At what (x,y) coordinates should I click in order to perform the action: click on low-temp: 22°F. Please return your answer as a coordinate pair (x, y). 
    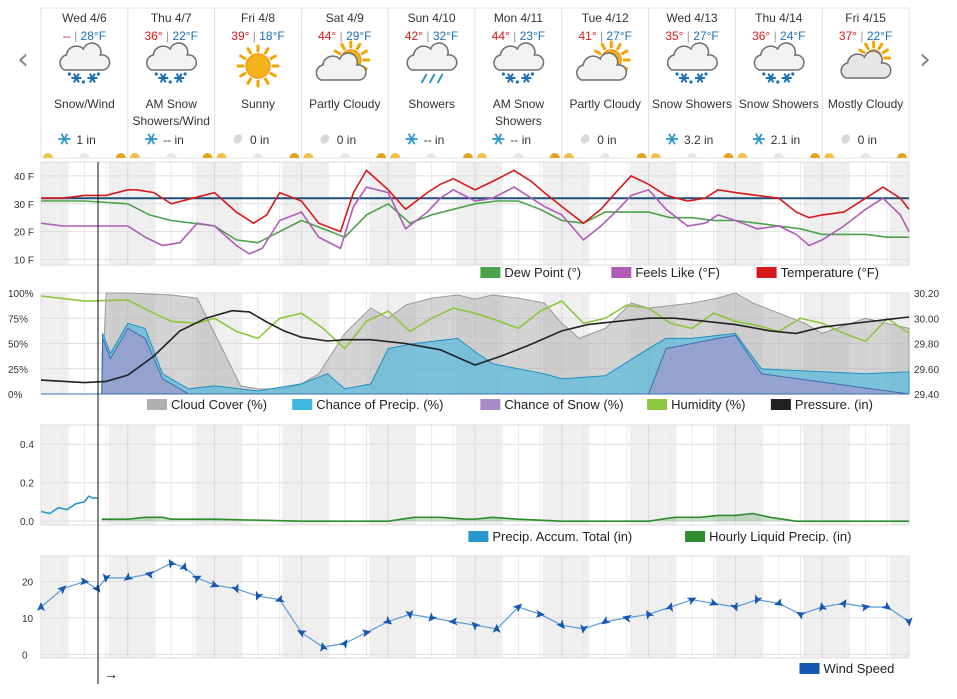
    Looking at the image, I should click on (184, 36).